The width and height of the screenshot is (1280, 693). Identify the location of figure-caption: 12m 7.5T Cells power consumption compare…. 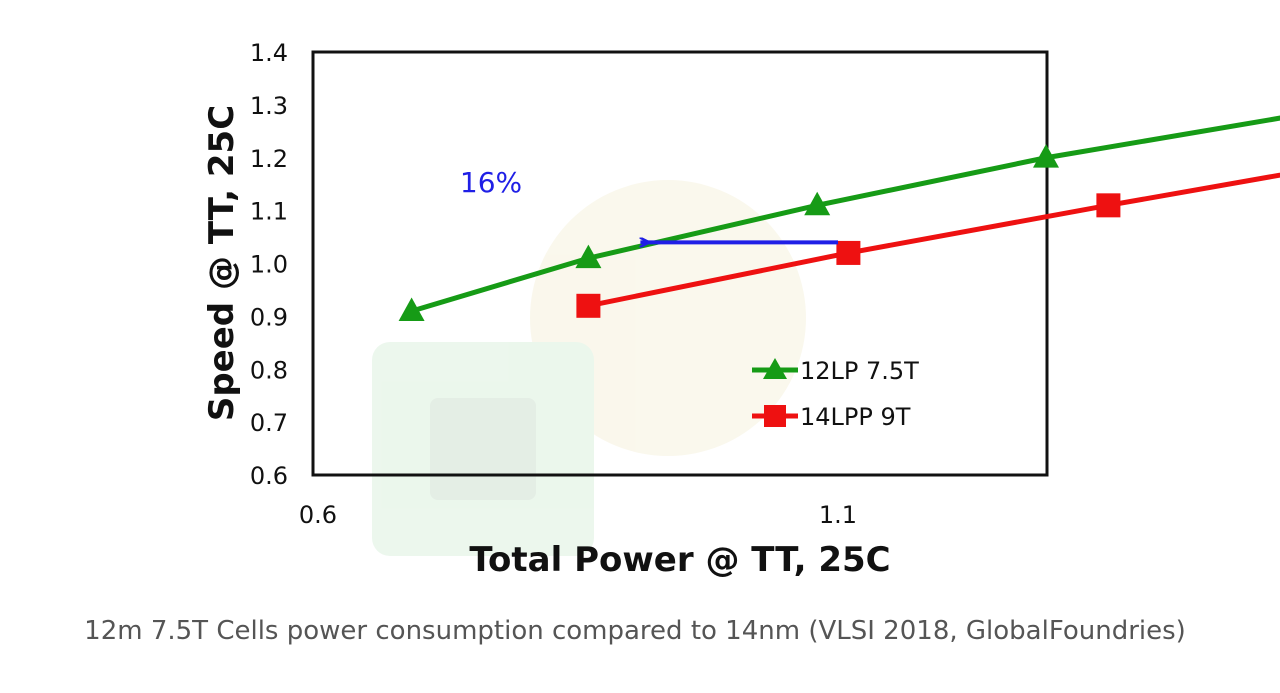
(635, 631).